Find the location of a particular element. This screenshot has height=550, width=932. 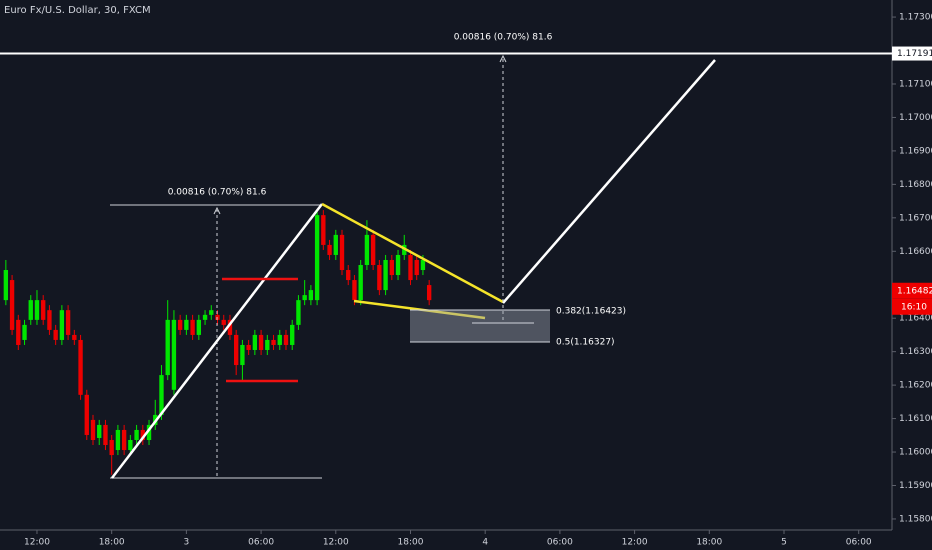

countdown-label: 16:10 is located at coordinates (914, 307).